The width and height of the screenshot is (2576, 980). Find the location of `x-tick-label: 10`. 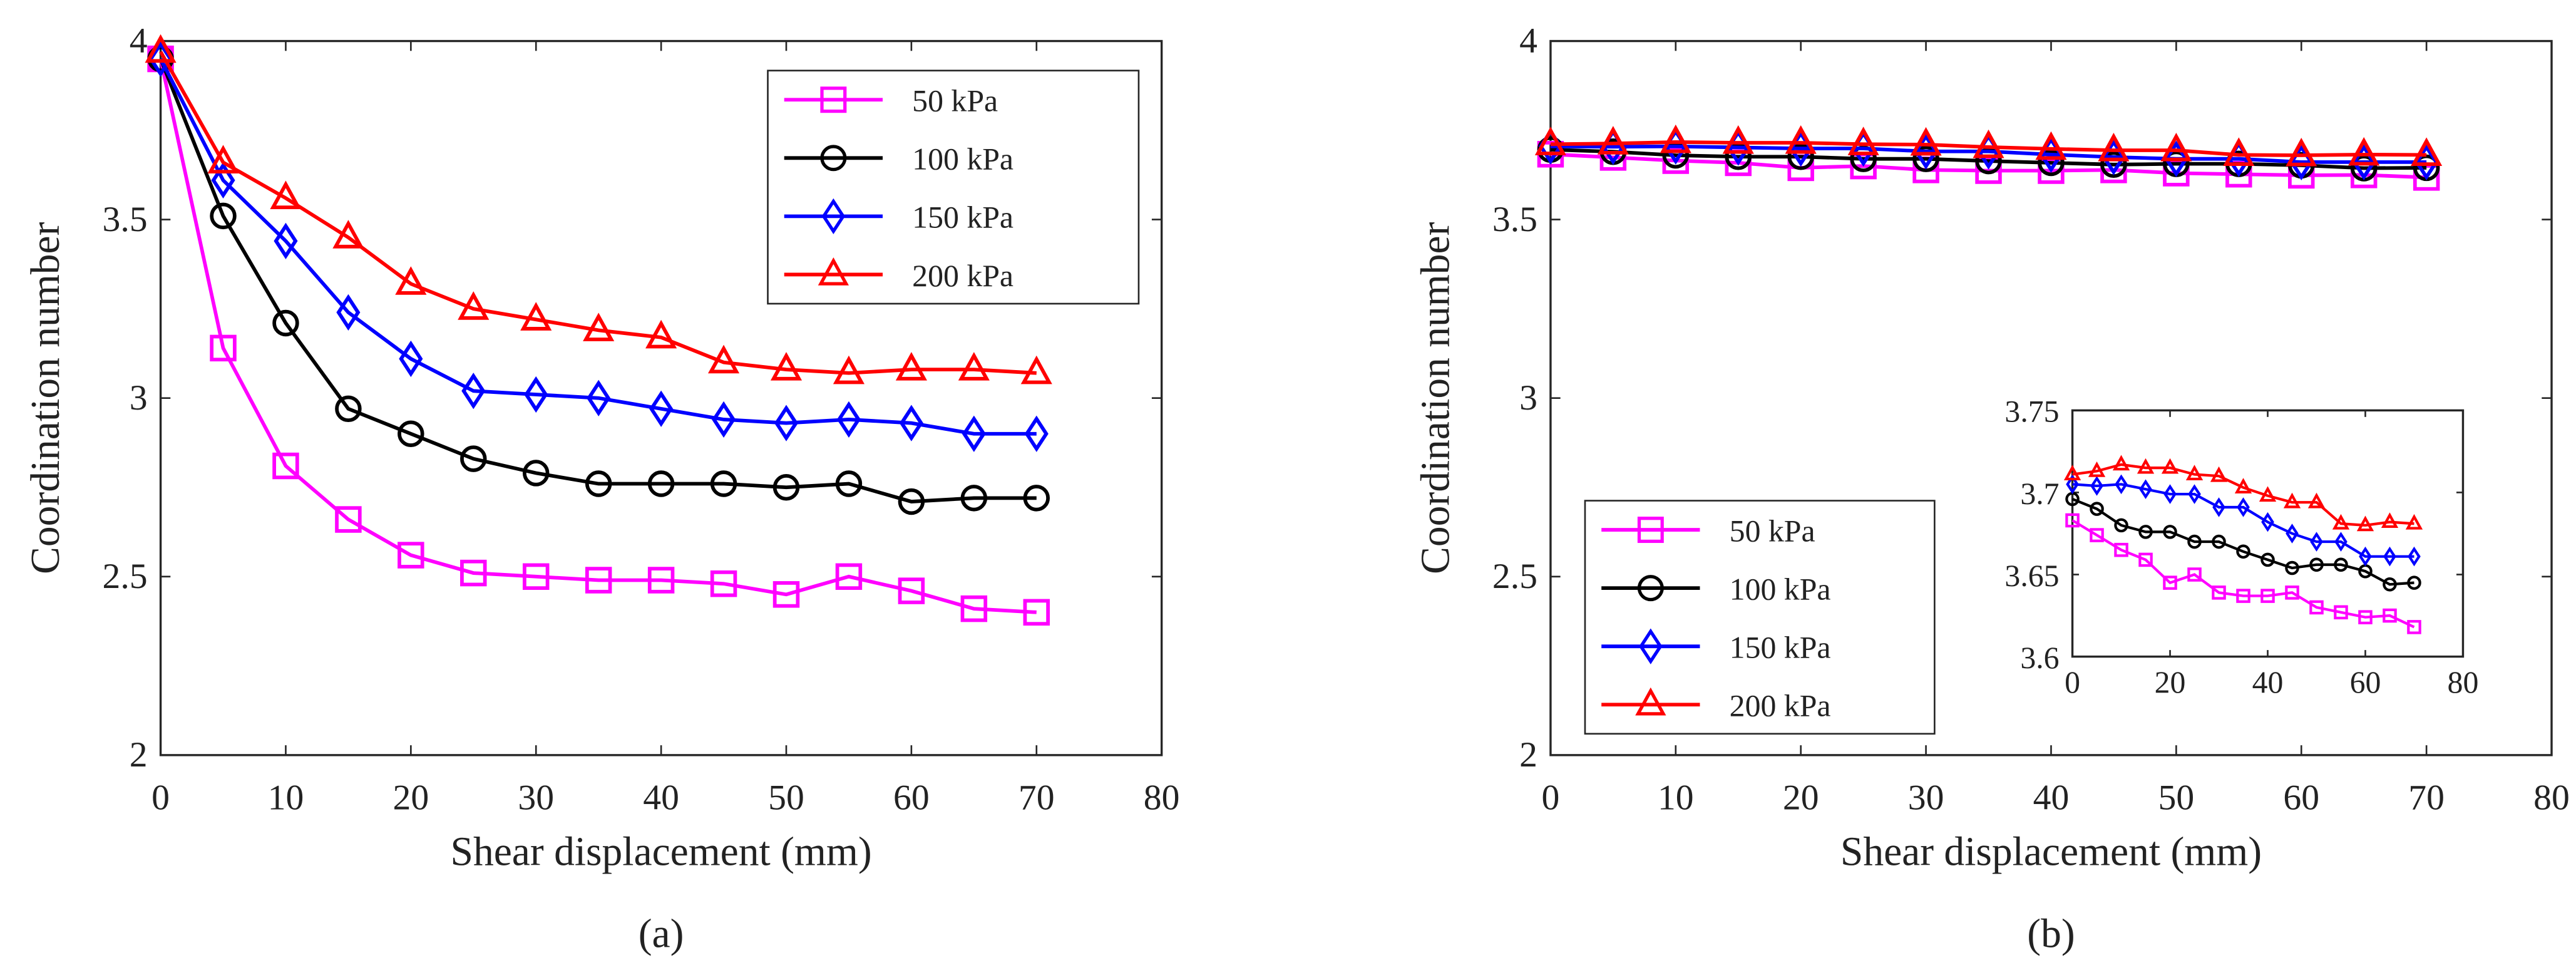

x-tick-label: 10 is located at coordinates (1676, 797).